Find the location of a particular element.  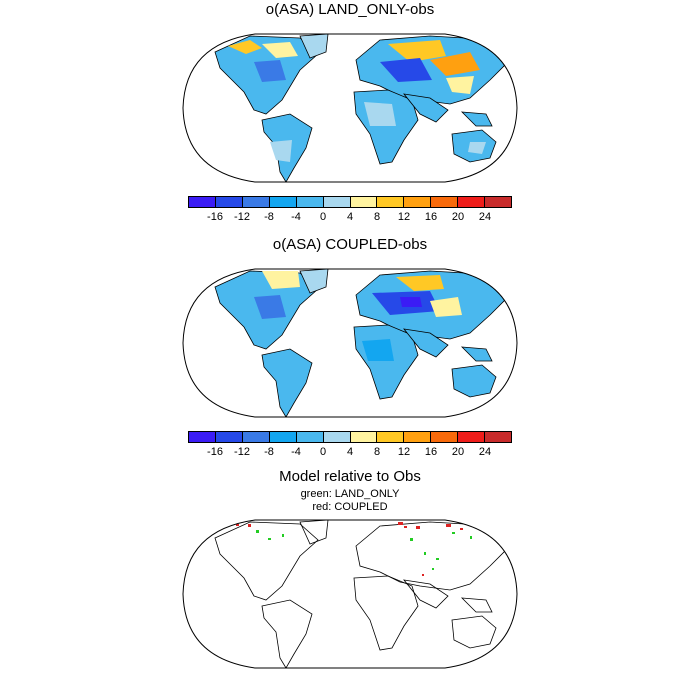

panel3-map is located at coordinates (350, 594).